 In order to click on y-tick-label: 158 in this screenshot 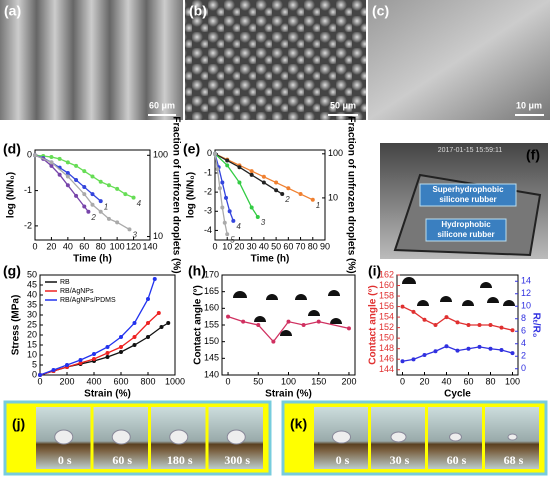, I will do `click(386, 295)`.